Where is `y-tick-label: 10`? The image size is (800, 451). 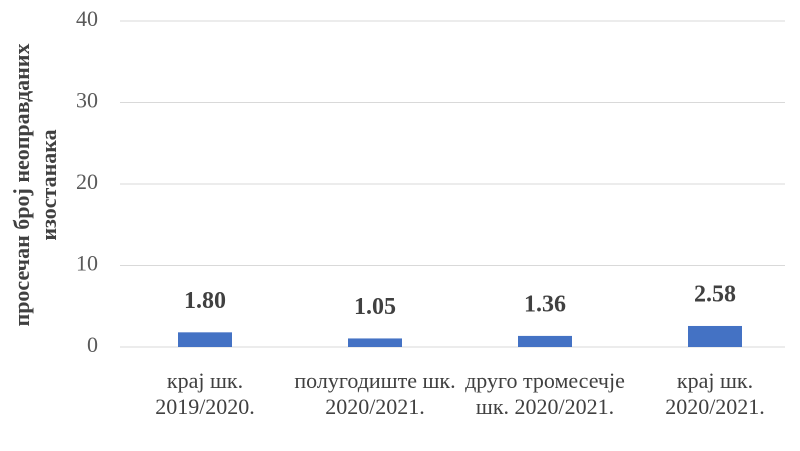
y-tick-label: 10 is located at coordinates (87, 263).